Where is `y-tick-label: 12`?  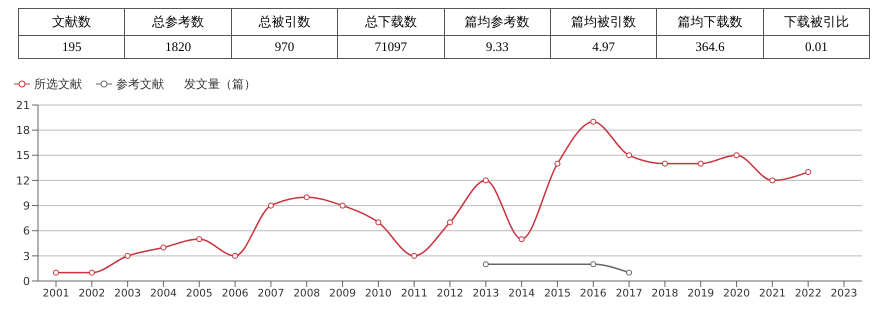 y-tick-label: 12 is located at coordinates (23, 181).